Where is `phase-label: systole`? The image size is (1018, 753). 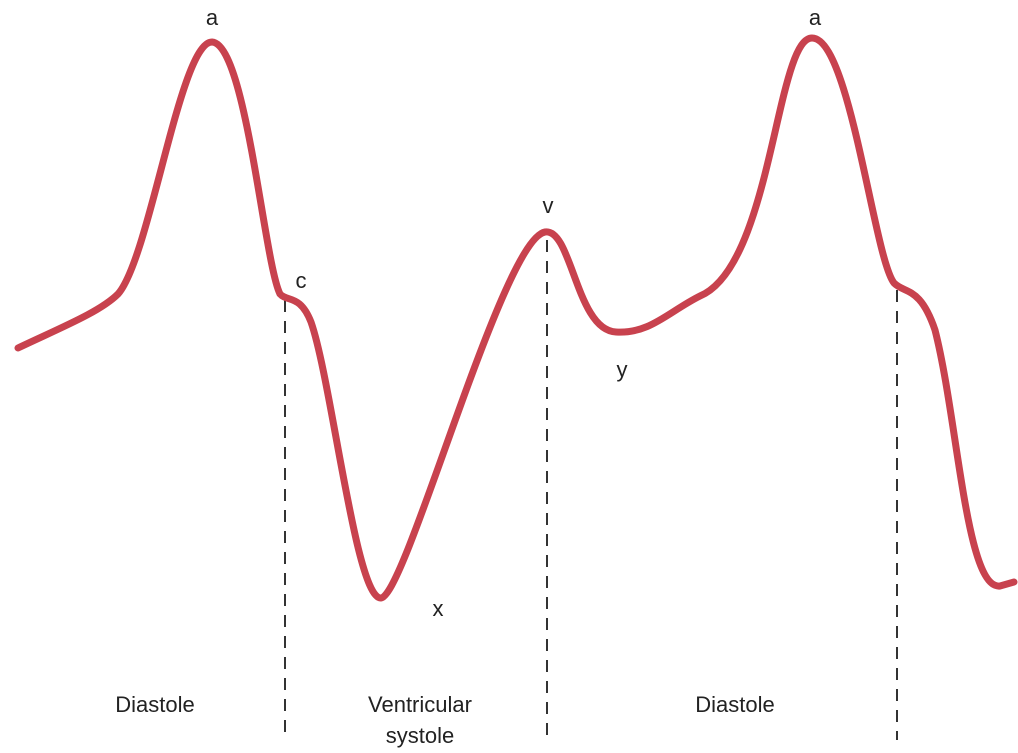
phase-label: systole is located at coordinates (420, 735).